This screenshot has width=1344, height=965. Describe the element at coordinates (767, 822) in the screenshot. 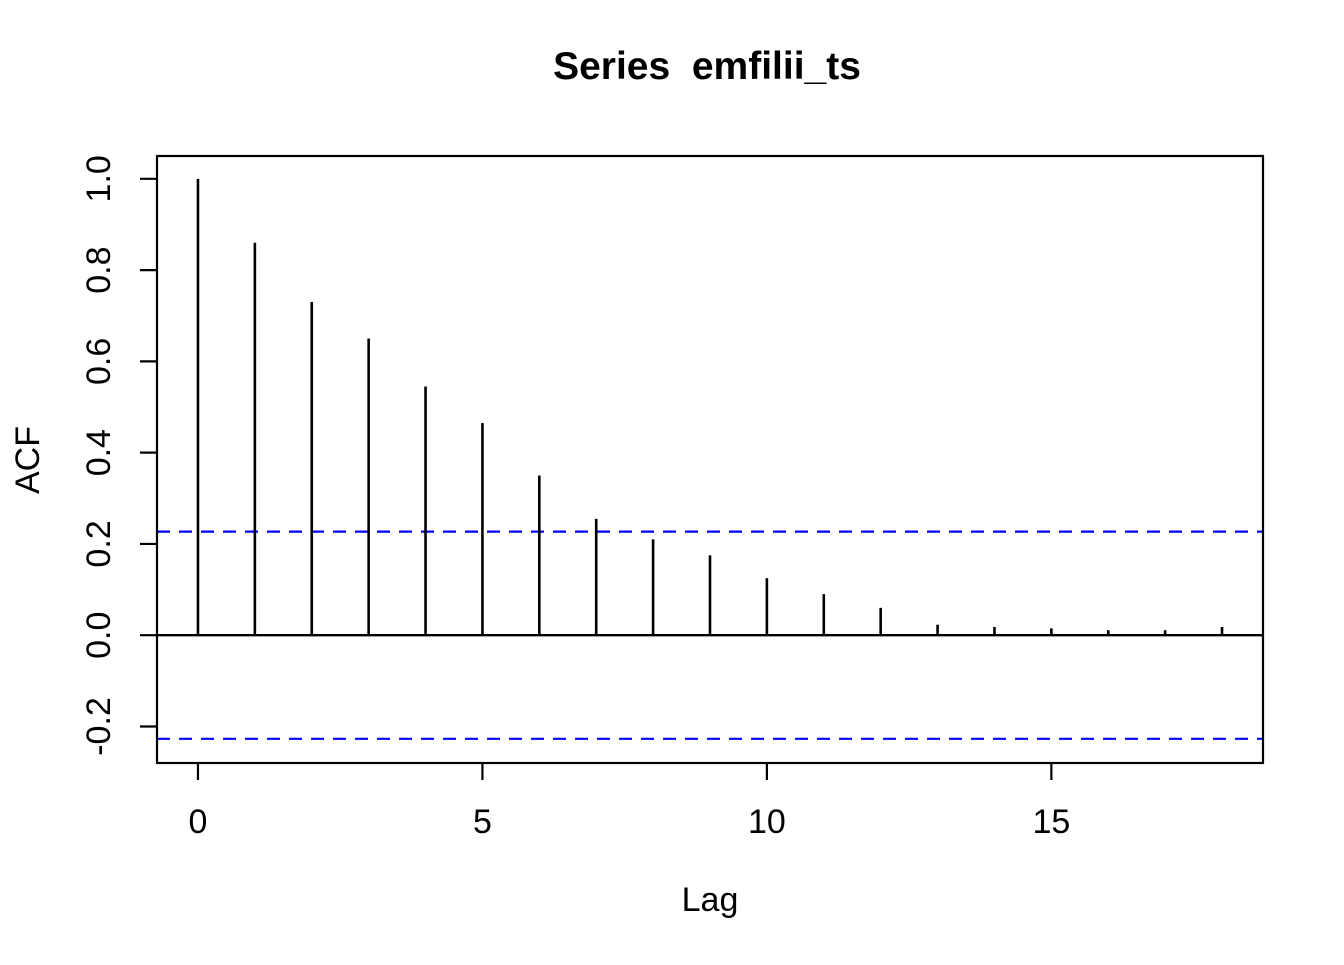

I see `x-tick-label-10: 10` at that location.